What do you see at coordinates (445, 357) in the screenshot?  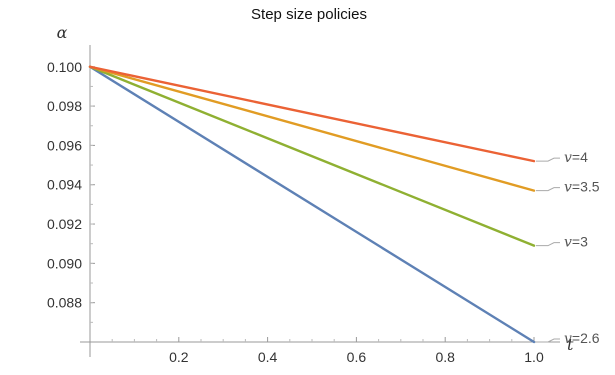 I see `x-tick-label: 0.8` at bounding box center [445, 357].